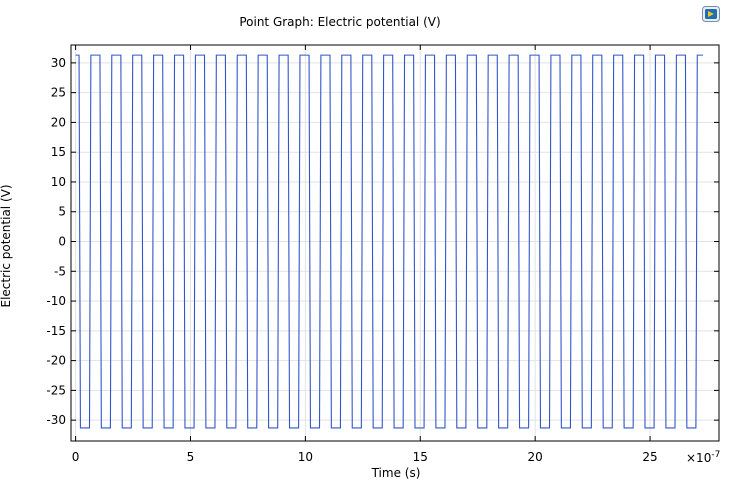 Image resolution: width=729 pixels, height=481 pixels. Describe the element at coordinates (62, 212) in the screenshot. I see `y-tick-label: 5` at that location.